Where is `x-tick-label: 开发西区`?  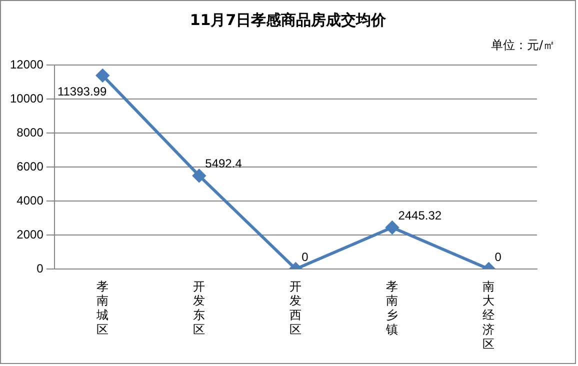
x-tick-label: 开发西区 is located at coordinates (296, 308).